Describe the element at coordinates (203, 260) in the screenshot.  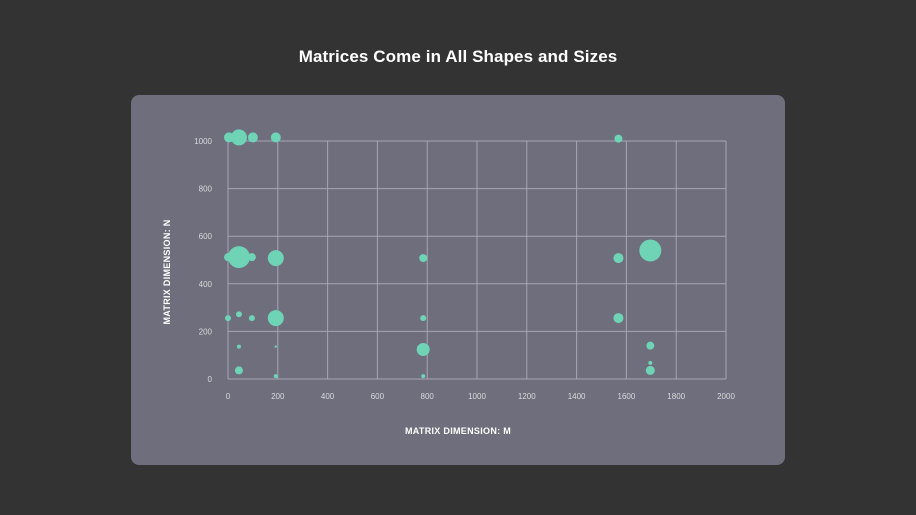
I see `y-tick-labels: 0 200 400 600 800 1000` at that location.